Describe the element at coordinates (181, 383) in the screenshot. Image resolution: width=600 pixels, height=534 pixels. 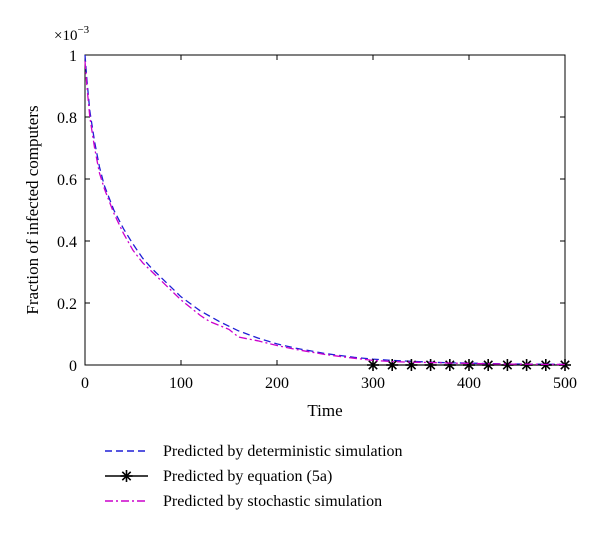
I see `x-tick-label: 100` at that location.